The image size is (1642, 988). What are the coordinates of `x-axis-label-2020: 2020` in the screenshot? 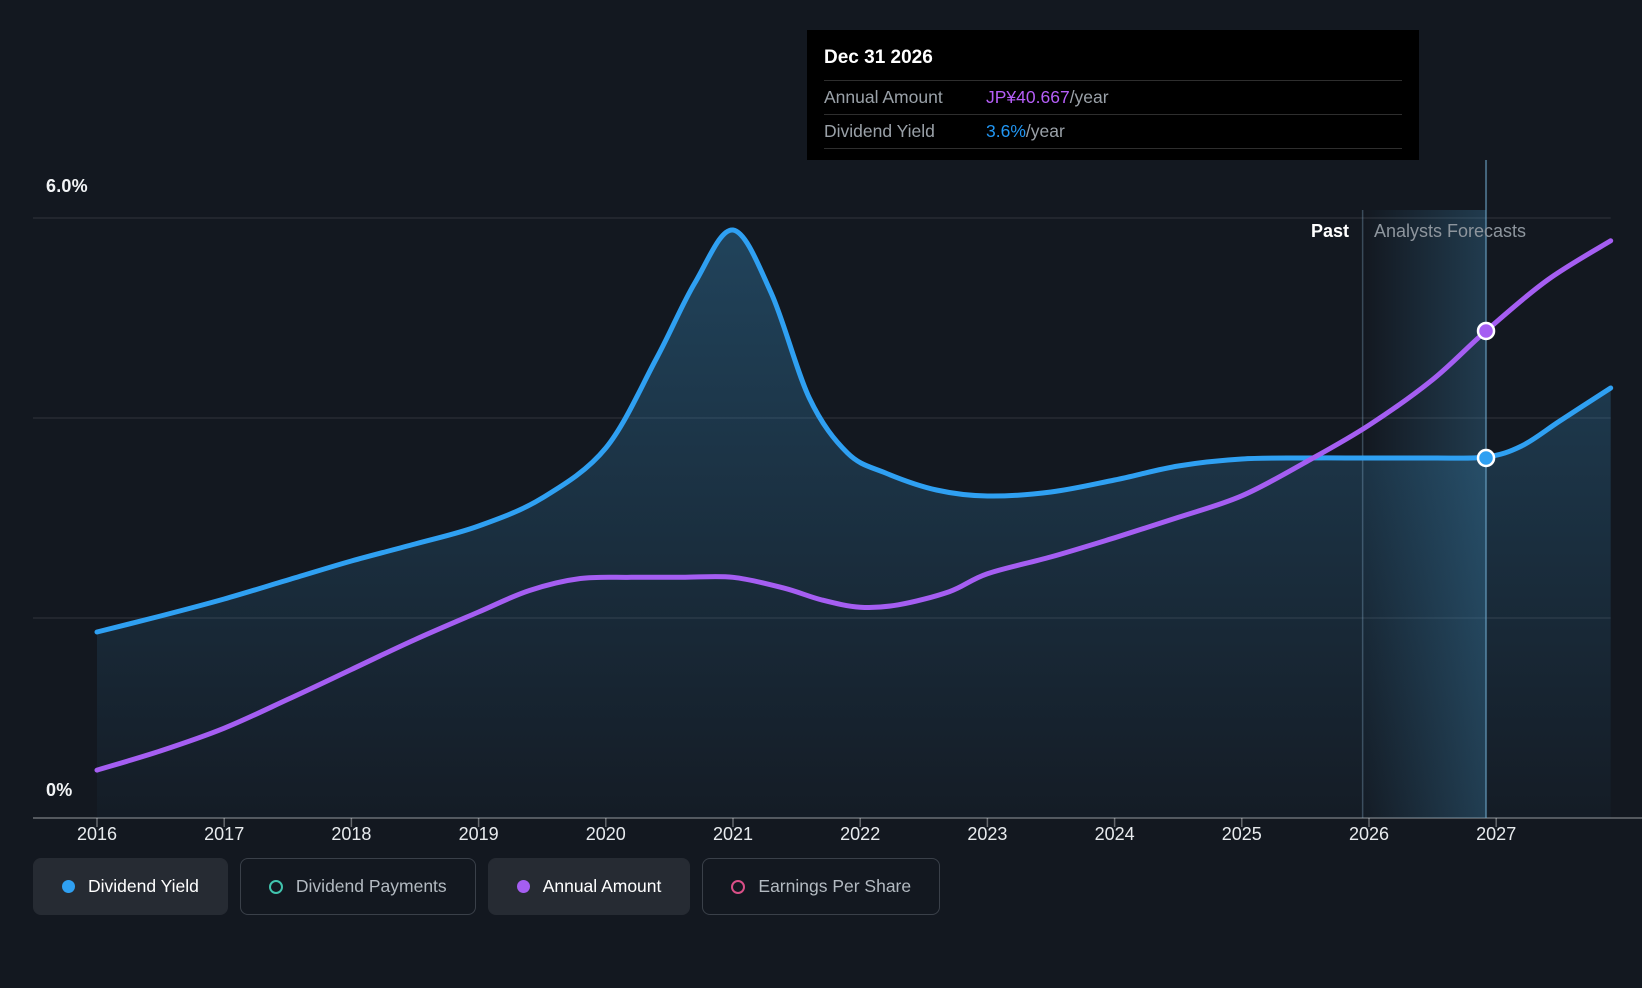 It's located at (605, 834).